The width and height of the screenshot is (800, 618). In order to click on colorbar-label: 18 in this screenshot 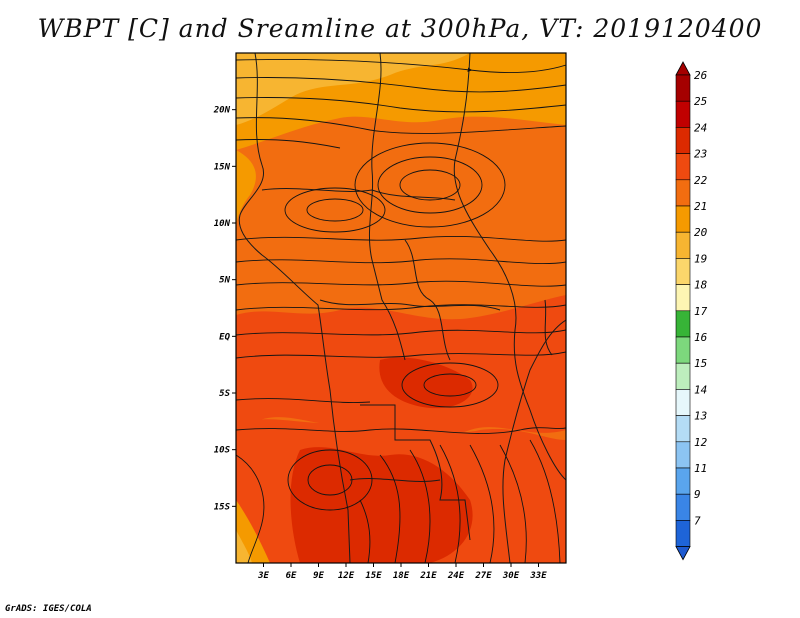, I will do `click(701, 285)`.